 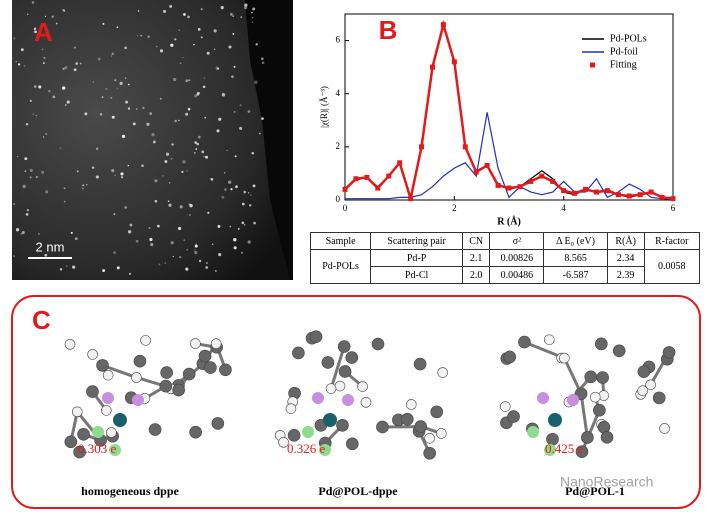 I want to click on p-atom, so click(x=138, y=400).